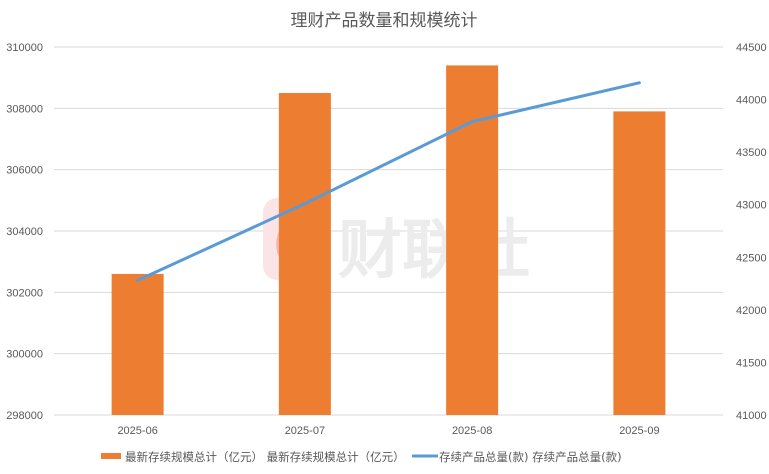 The height and width of the screenshot is (474, 769). I want to click on right-axis-tick-label: 43000, so click(751, 206).